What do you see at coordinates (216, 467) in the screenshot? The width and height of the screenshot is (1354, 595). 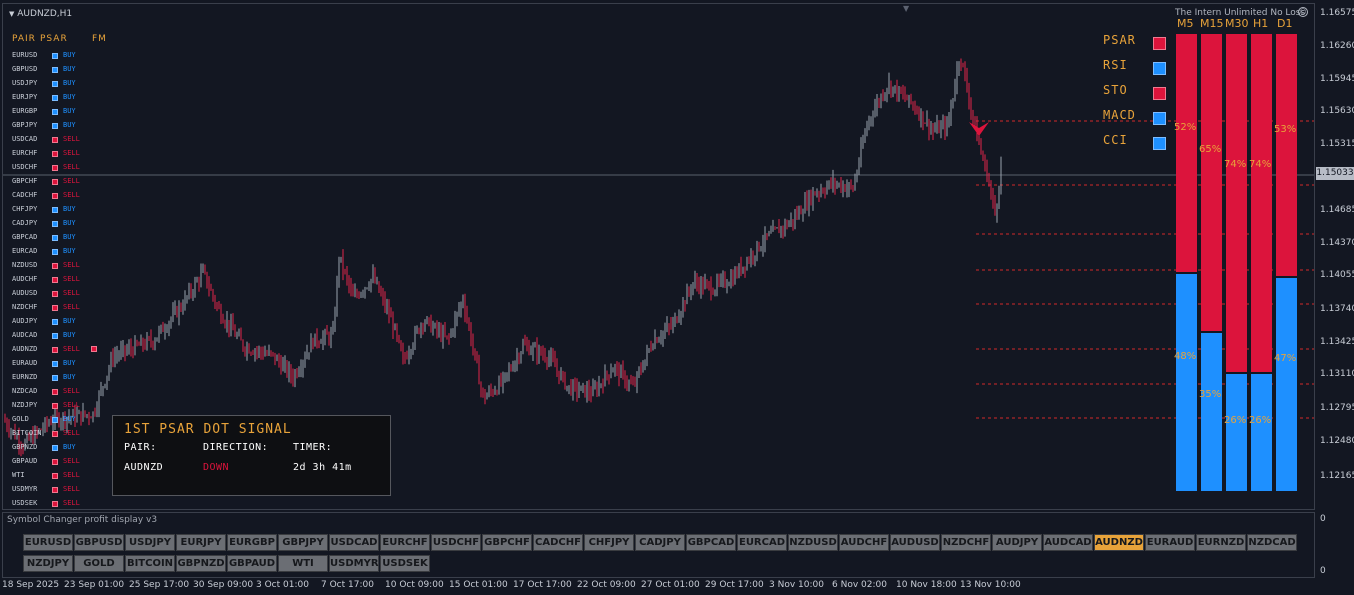 I see `direction-value: DOWN` at bounding box center [216, 467].